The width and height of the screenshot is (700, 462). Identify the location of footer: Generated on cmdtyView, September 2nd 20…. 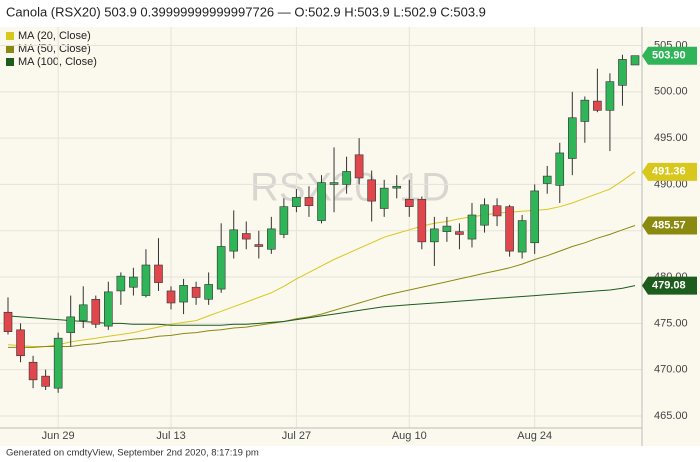
(132, 453).